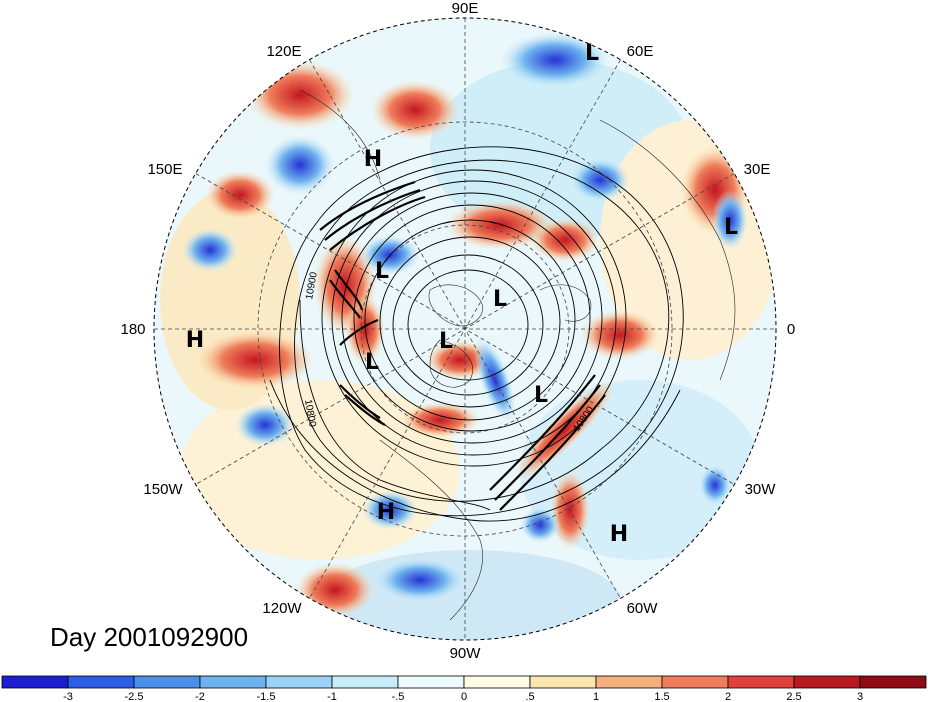  Describe the element at coordinates (464, 696) in the screenshot. I see `colorbar-tick-label: 0` at that location.